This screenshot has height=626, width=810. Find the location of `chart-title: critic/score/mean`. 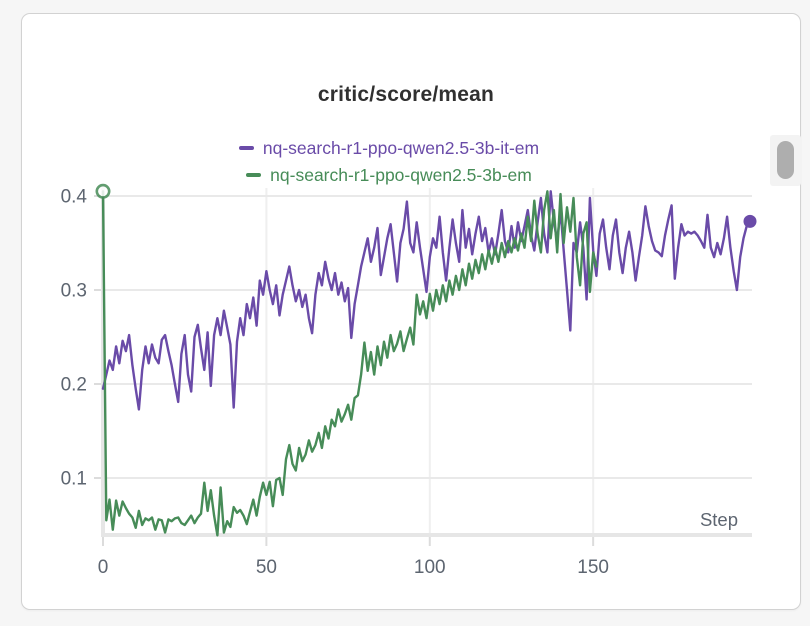

chart-title: critic/score/mean is located at coordinates (406, 94).